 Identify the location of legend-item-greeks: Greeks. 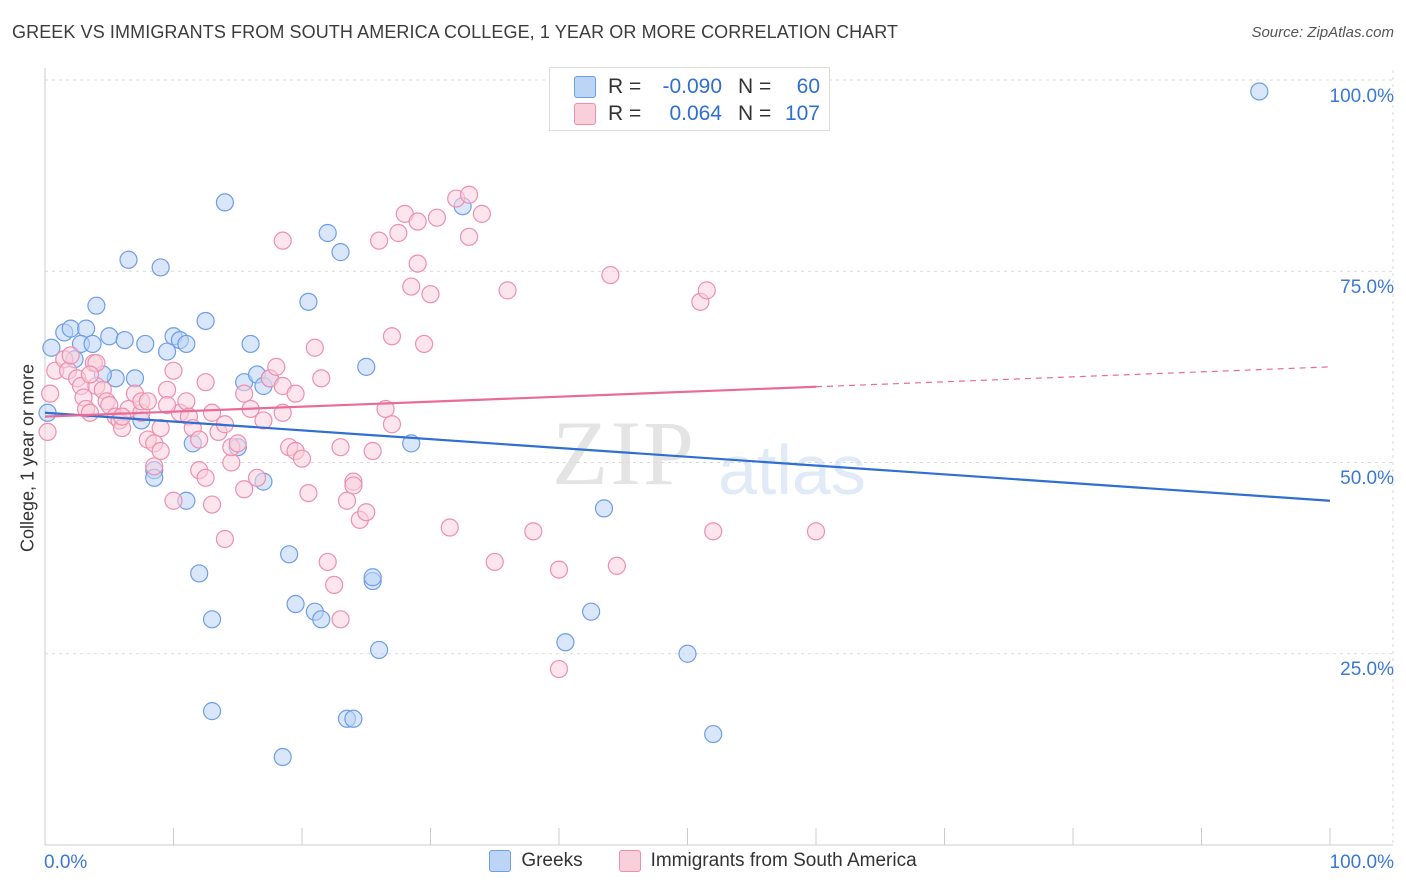
(536, 861).